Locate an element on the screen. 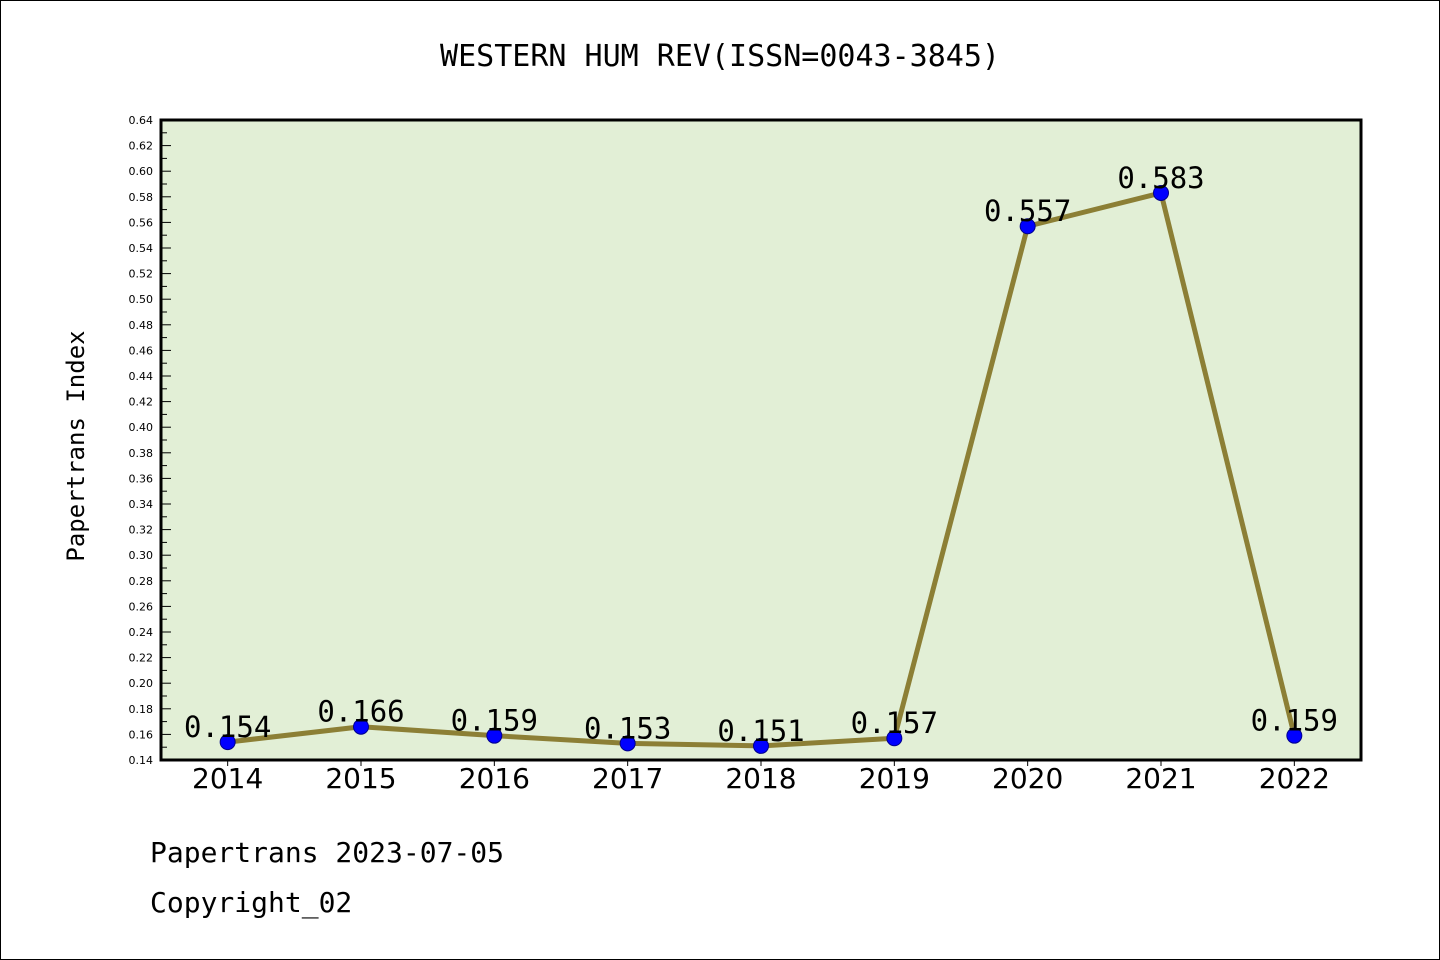 This screenshot has width=1440, height=960. x-tick-label: 2016 is located at coordinates (494, 778).